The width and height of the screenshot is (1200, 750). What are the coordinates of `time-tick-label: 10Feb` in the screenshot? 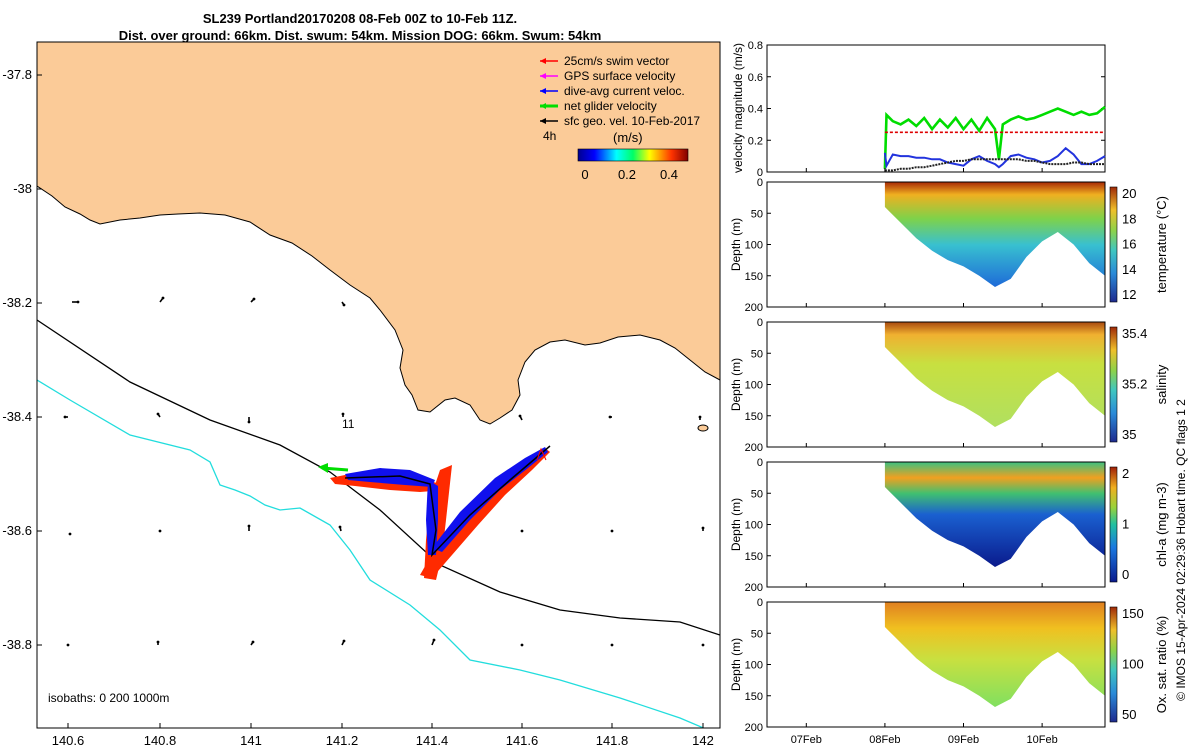 It's located at (1042, 740).